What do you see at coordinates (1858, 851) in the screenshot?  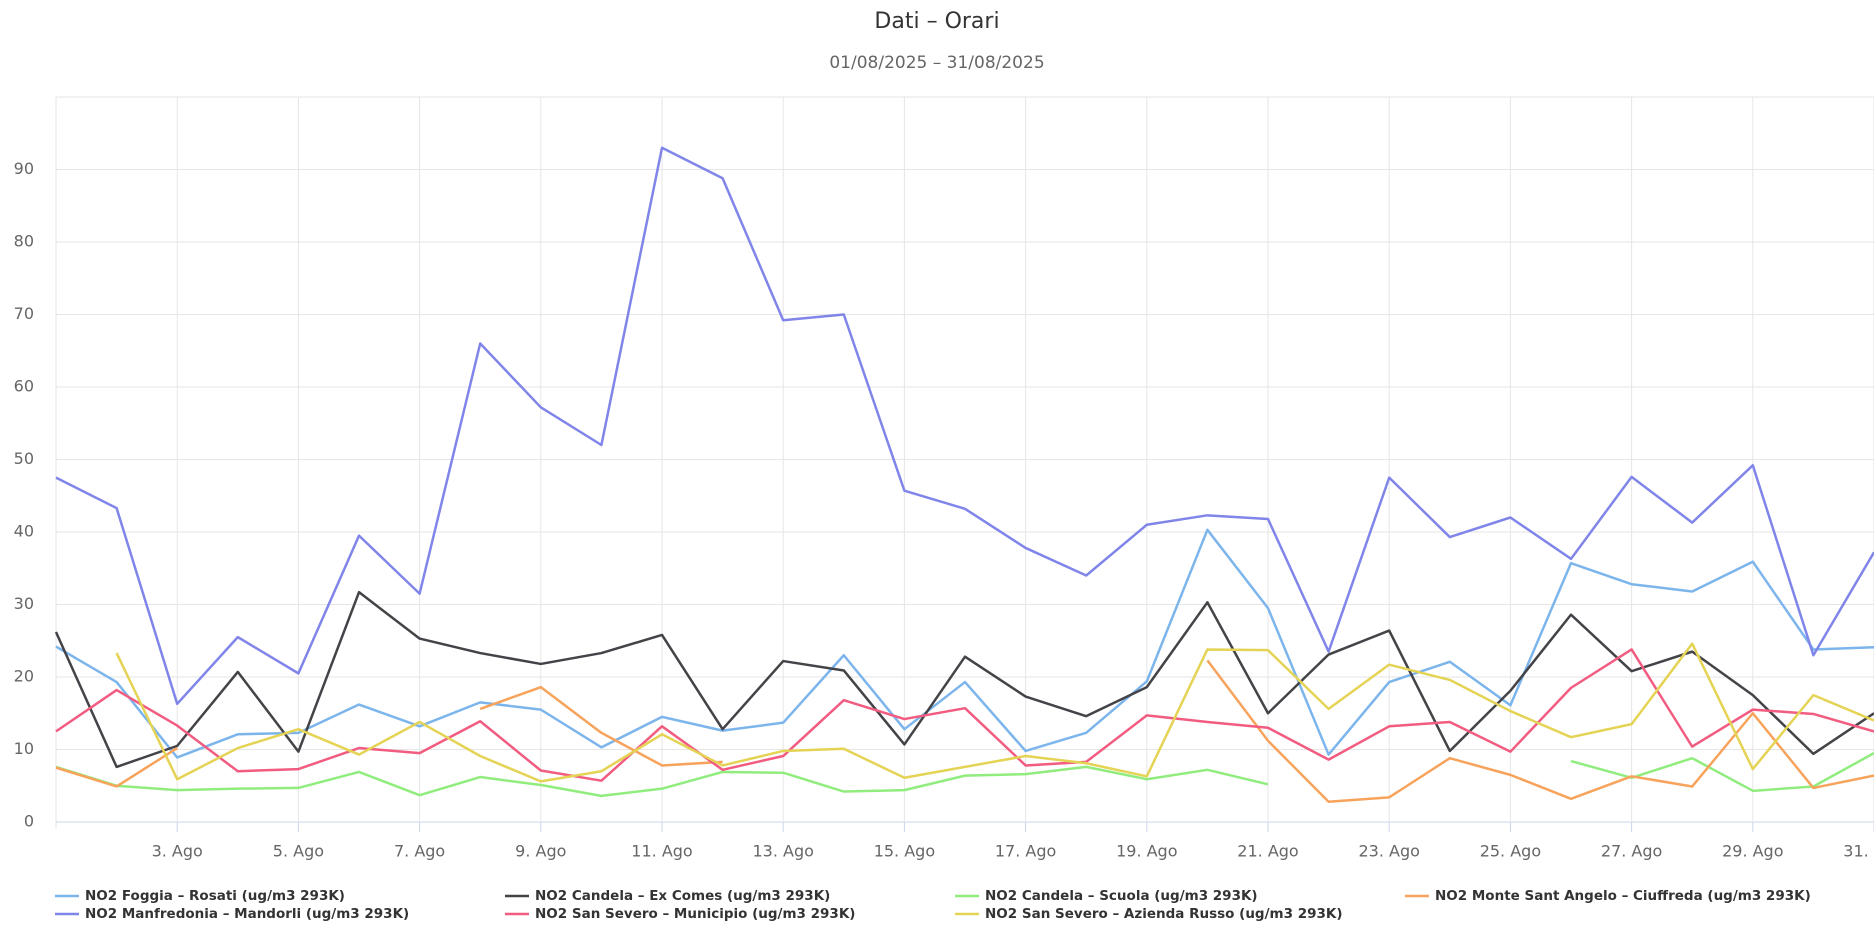 I see `x-tick-label: 31. Ago` at bounding box center [1858, 851].